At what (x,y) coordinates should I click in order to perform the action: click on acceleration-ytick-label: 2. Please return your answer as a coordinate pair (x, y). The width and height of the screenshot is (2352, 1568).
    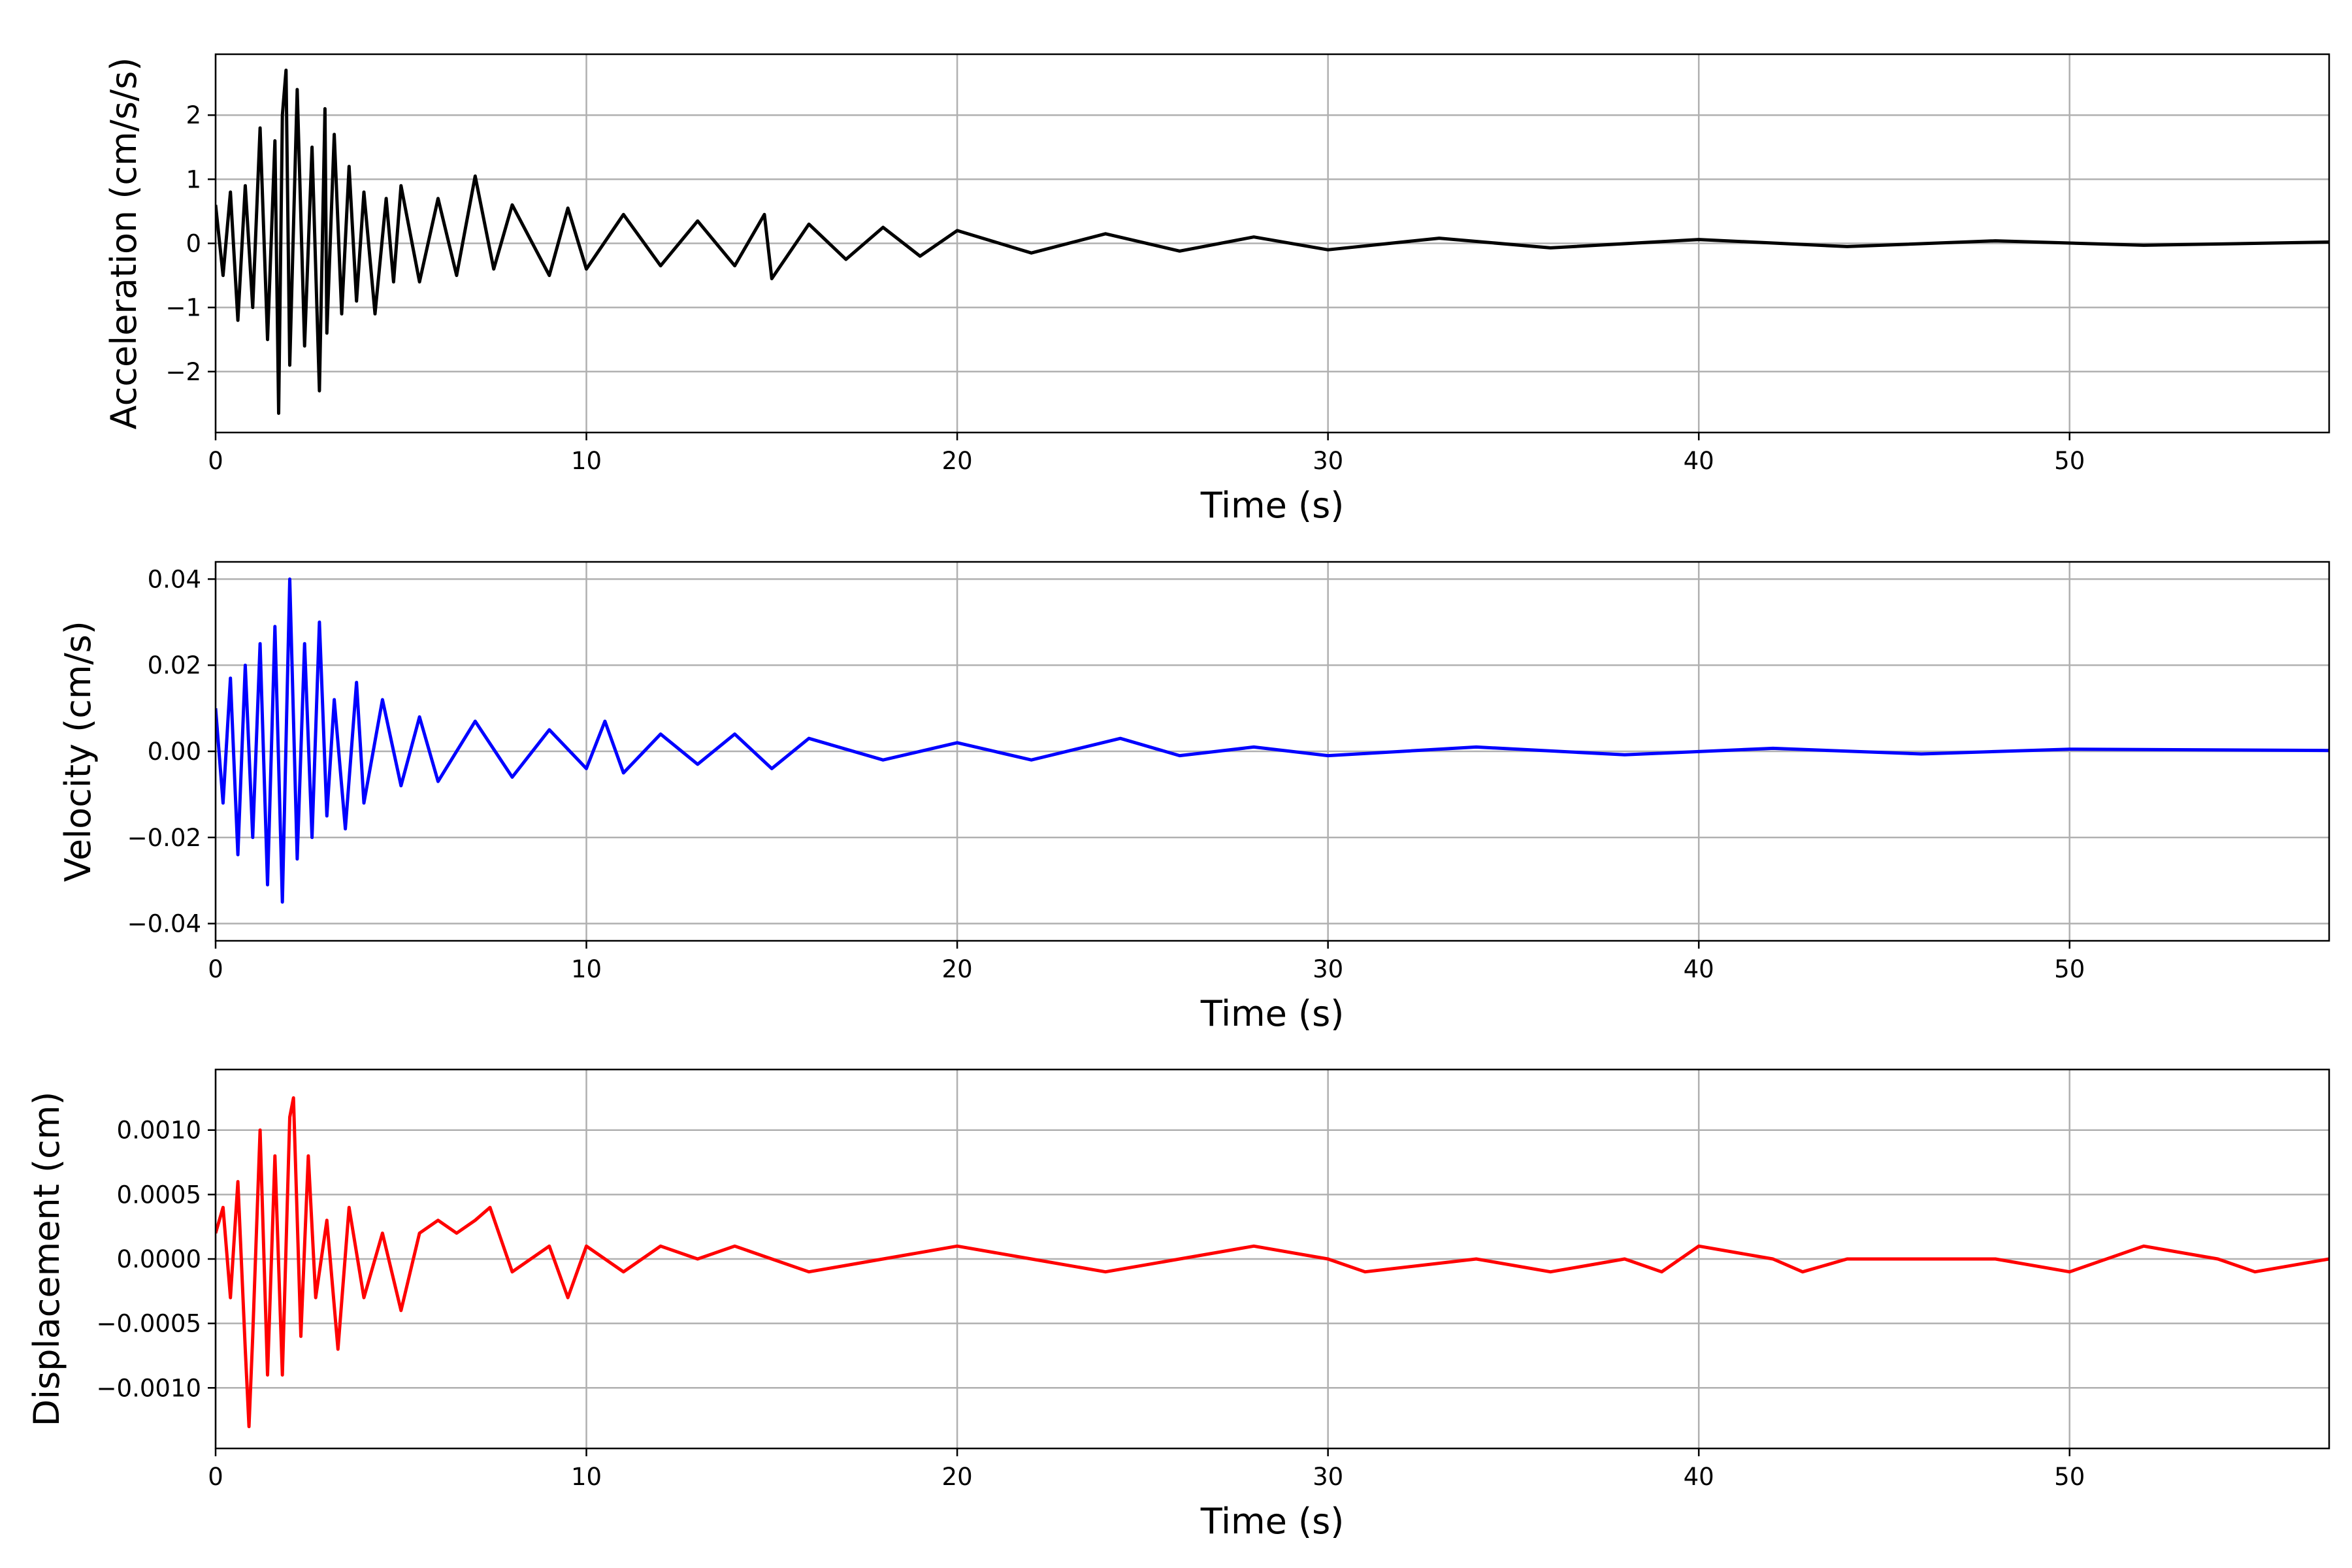
    Looking at the image, I should click on (193, 115).